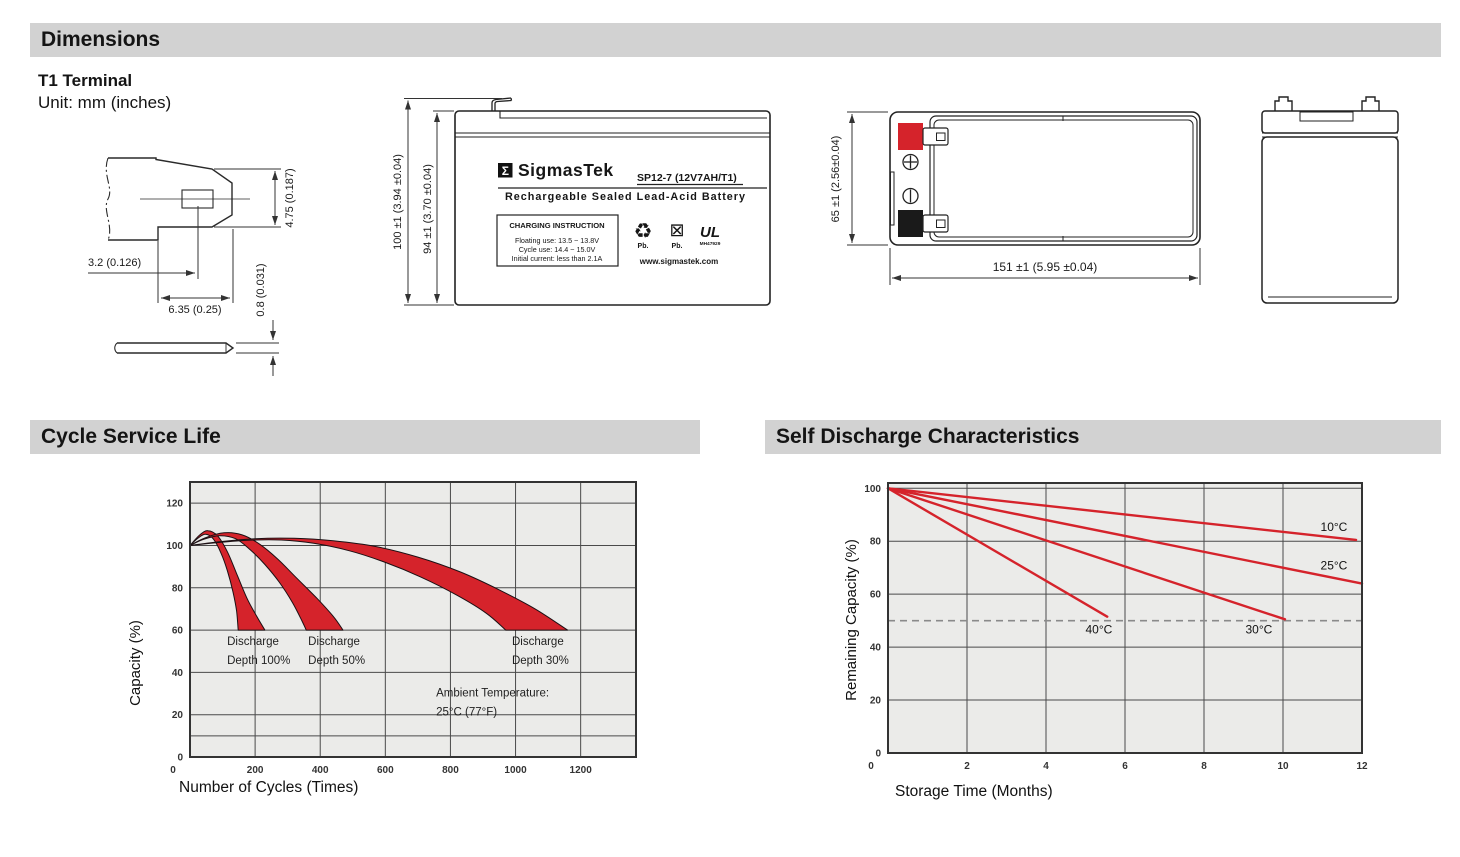 The image size is (1460, 857). I want to click on x-tick-1200: 1200, so click(581, 770).